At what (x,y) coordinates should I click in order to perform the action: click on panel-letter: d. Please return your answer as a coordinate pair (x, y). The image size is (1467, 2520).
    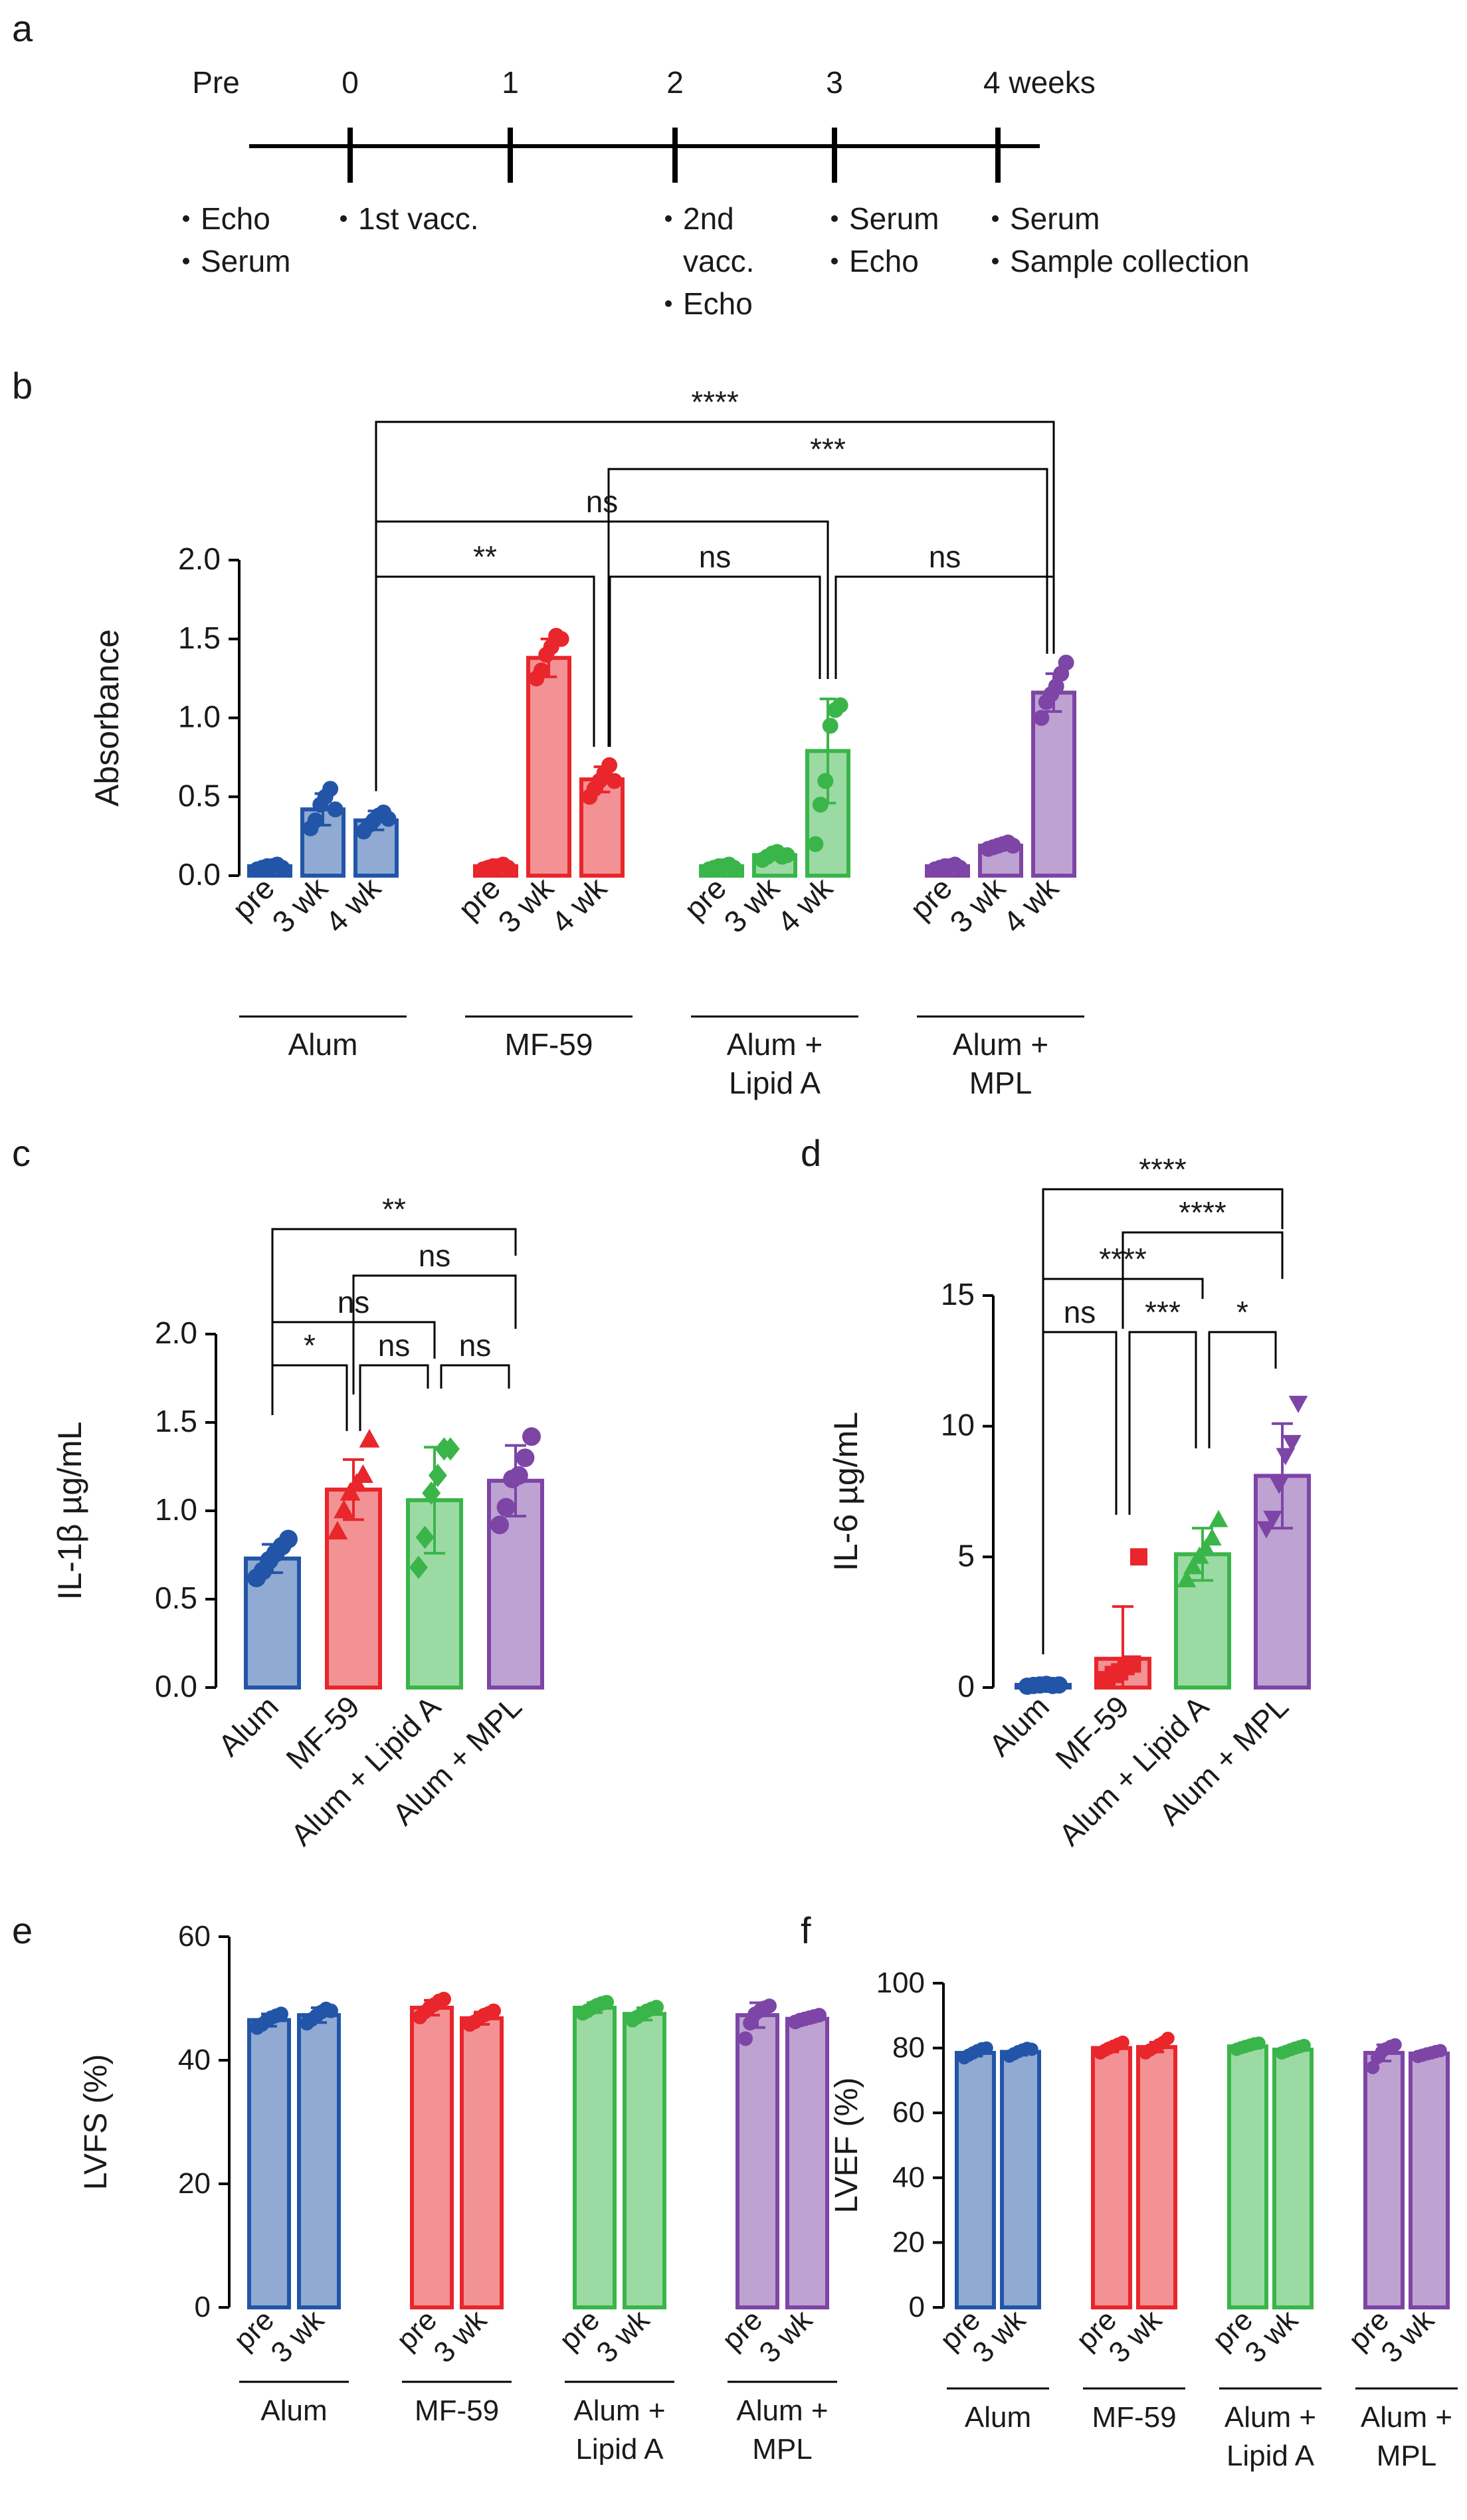
    Looking at the image, I should click on (811, 1153).